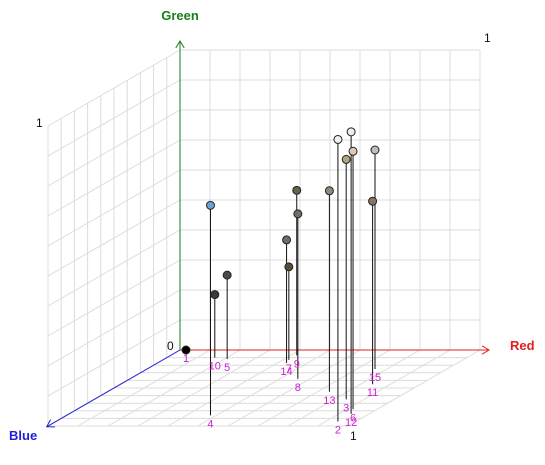  What do you see at coordinates (50, 423) in the screenshot?
I see `axis-blue-arrow` at bounding box center [50, 423].